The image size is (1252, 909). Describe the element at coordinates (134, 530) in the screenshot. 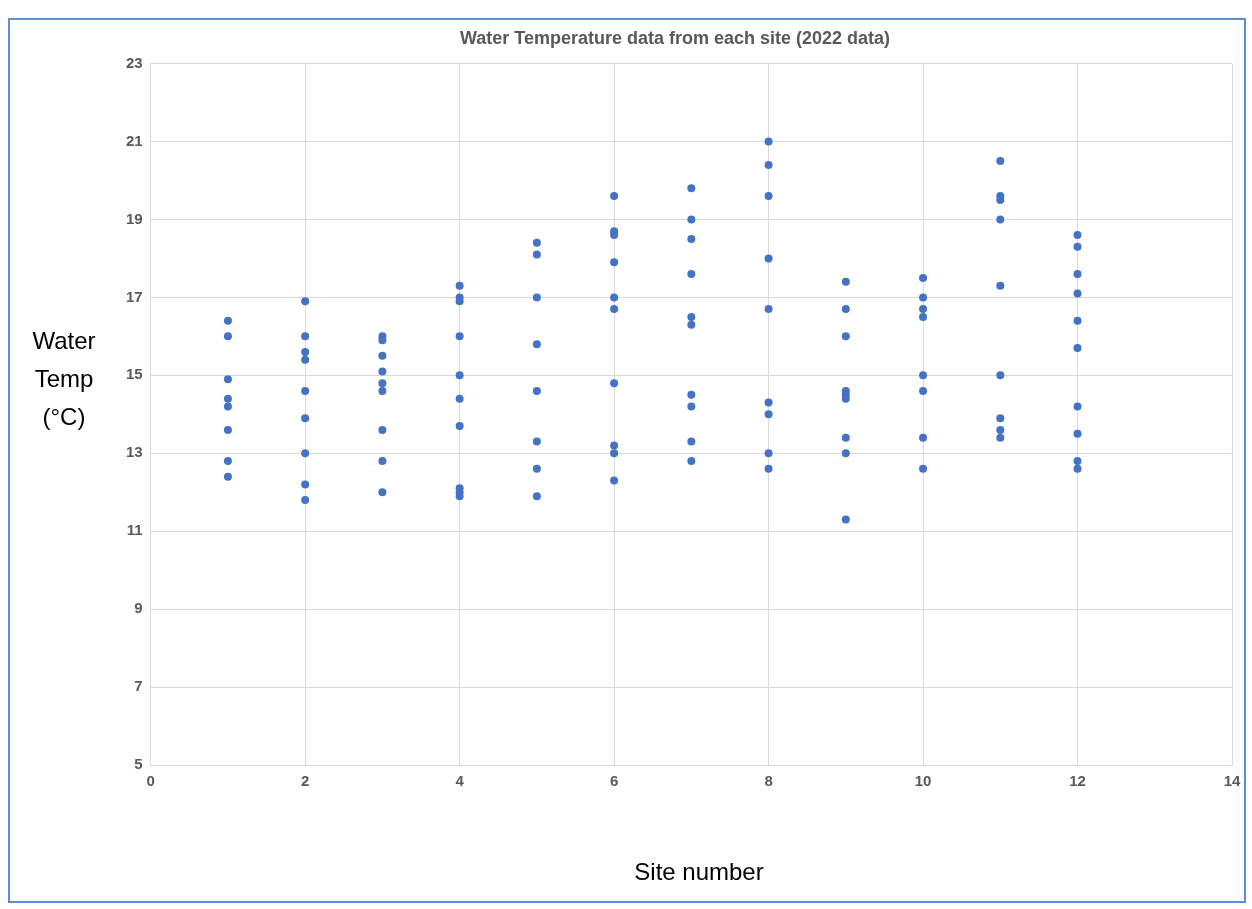

I see `y-tick-label: 11` at that location.